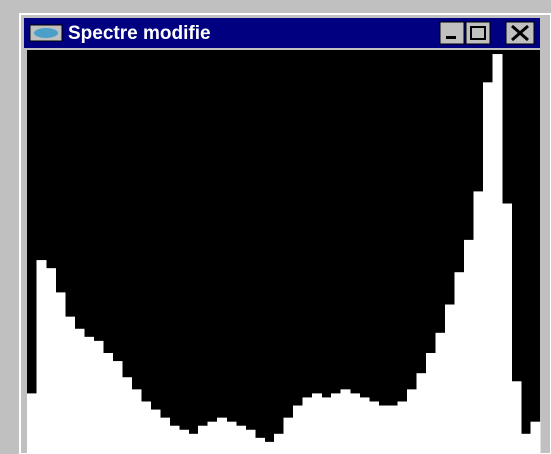  I want to click on close-button, so click(520, 33).